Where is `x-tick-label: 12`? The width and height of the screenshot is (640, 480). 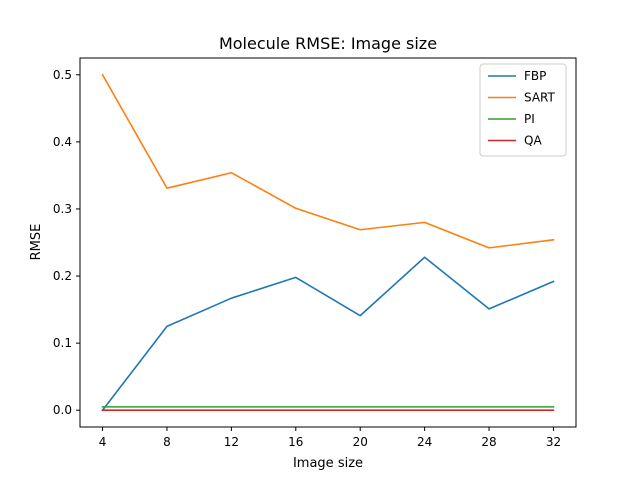 x-tick-label: 12 is located at coordinates (231, 442).